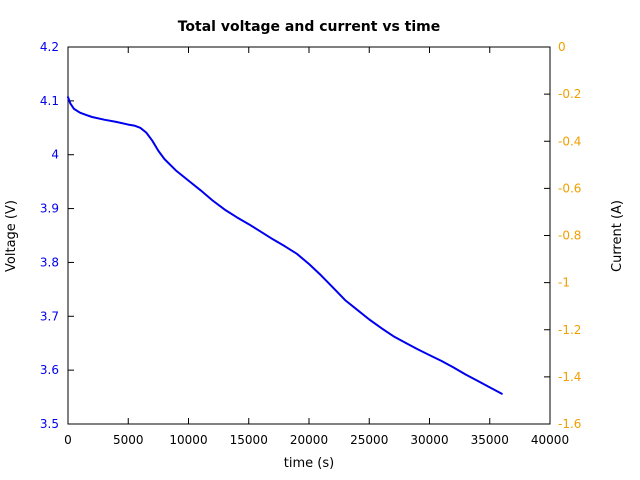  Describe the element at coordinates (309, 463) in the screenshot. I see `x-axis-label: time (s)` at that location.